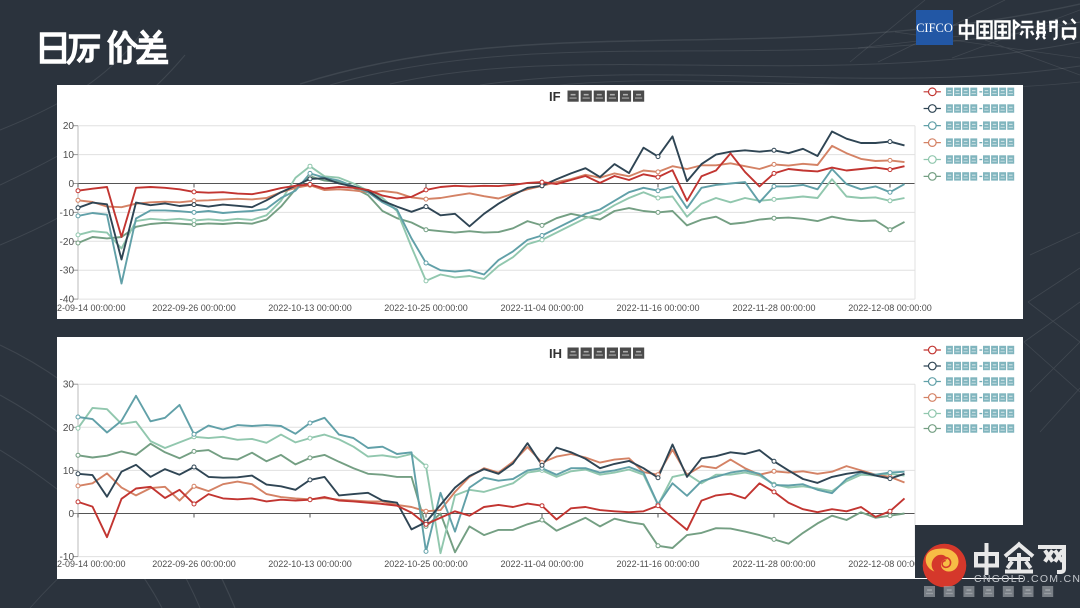  Describe the element at coordinates (67, 242) in the screenshot. I see `svg-text: -20` at that location.